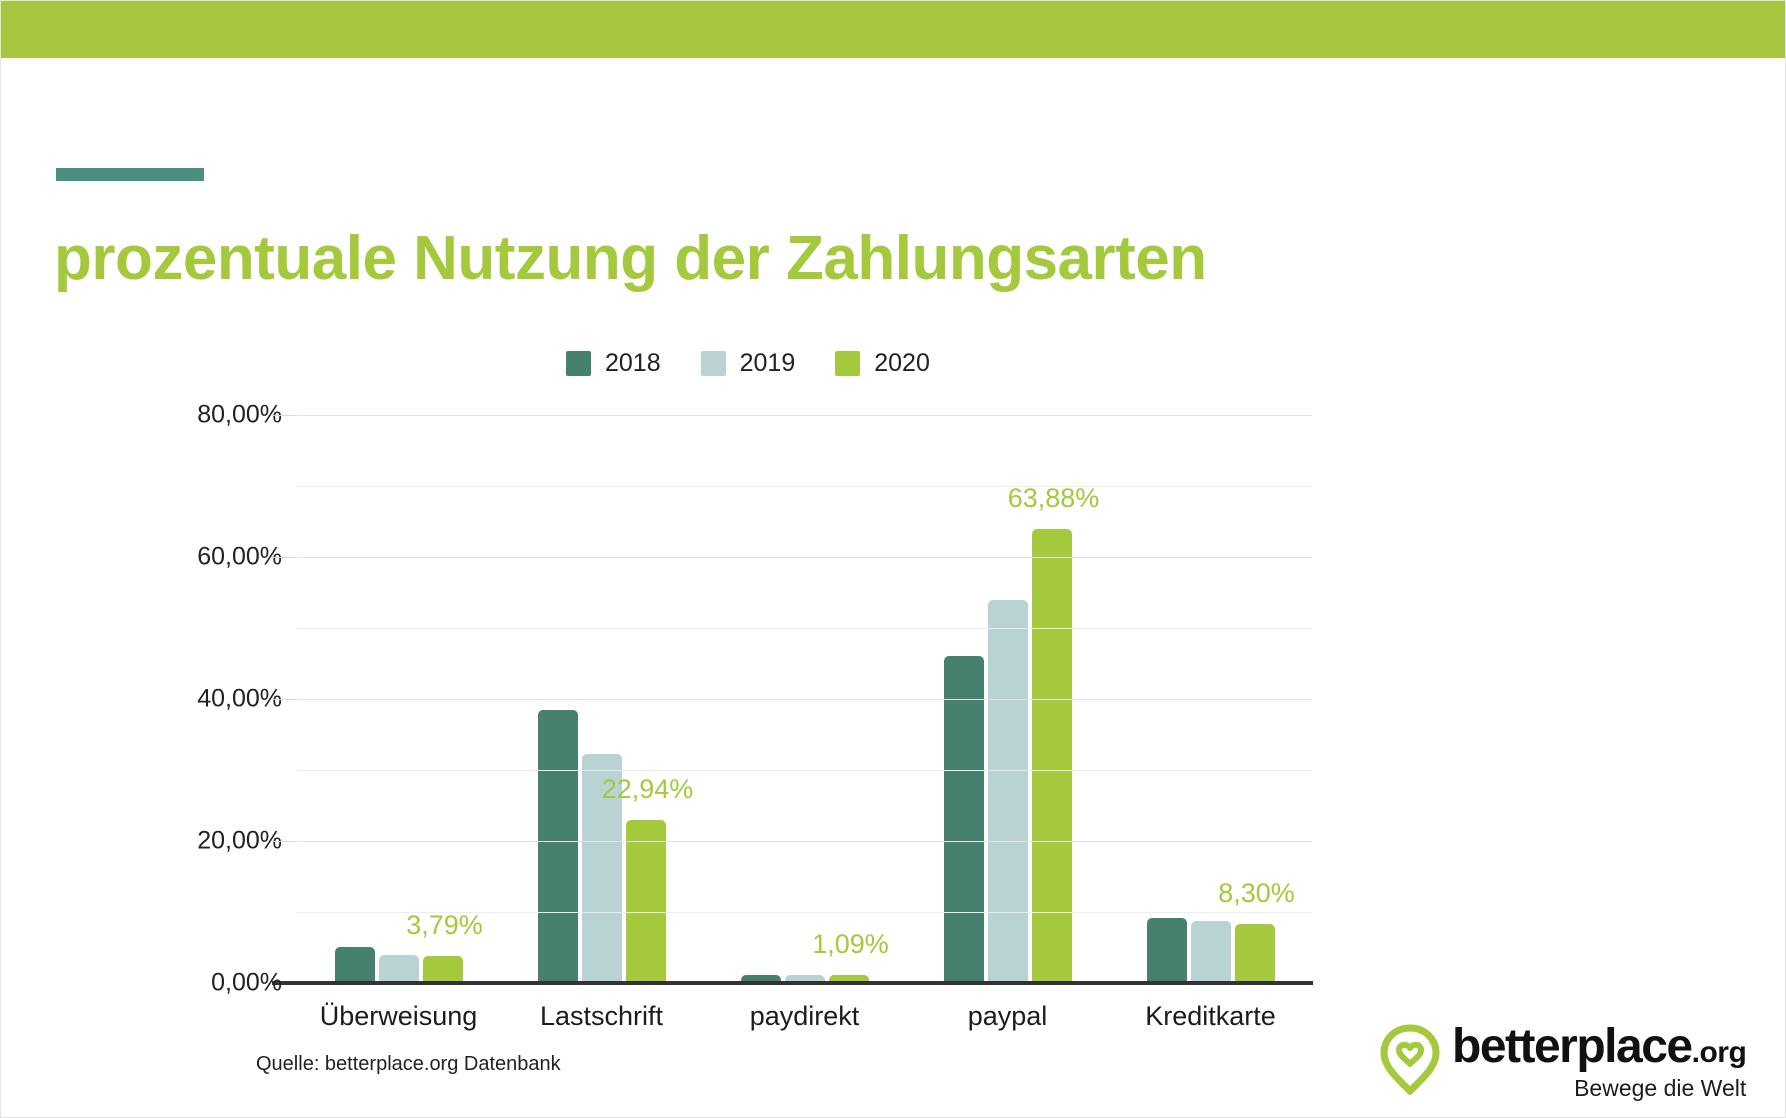 This screenshot has width=1786, height=1118. What do you see at coordinates (601, 868) in the screenshot?
I see `bar-Lastschrift-2019` at bounding box center [601, 868].